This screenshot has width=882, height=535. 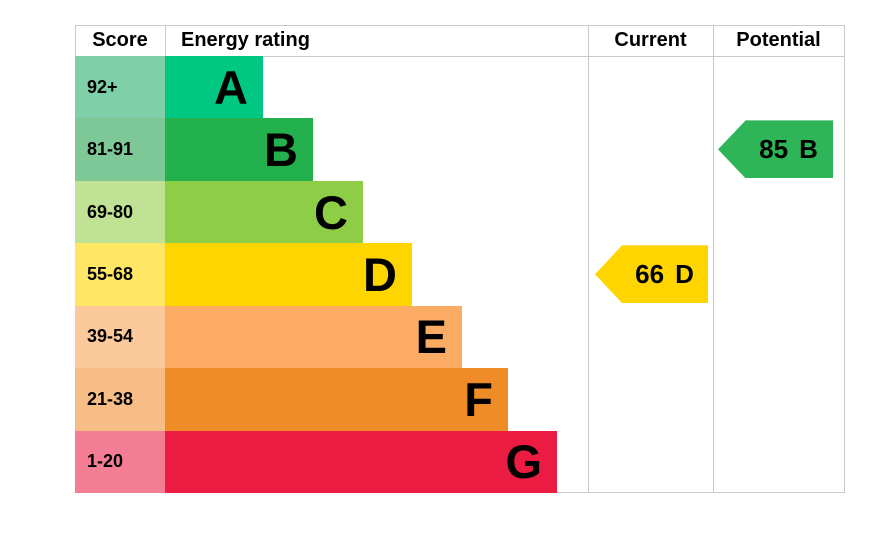 I want to click on header-bottom-border, so click(x=460, y=56).